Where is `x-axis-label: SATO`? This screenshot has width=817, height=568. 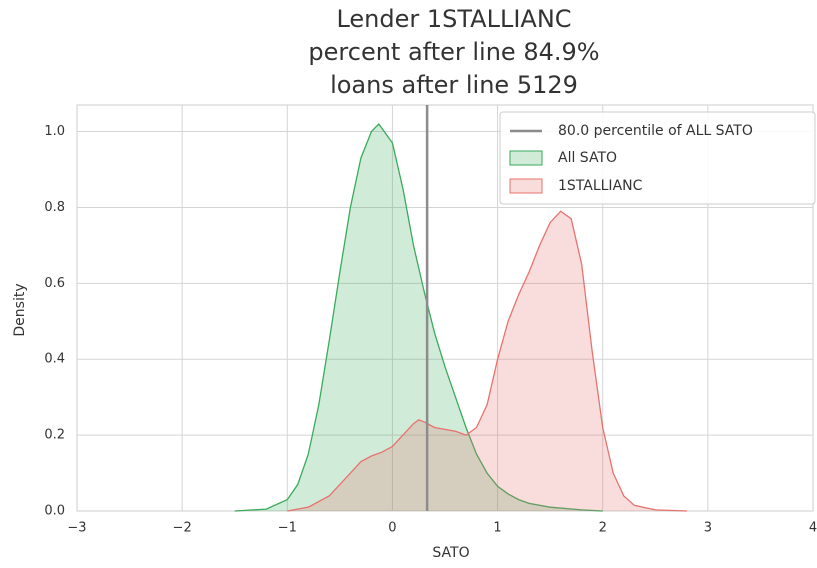 x-axis-label: SATO is located at coordinates (450, 553).